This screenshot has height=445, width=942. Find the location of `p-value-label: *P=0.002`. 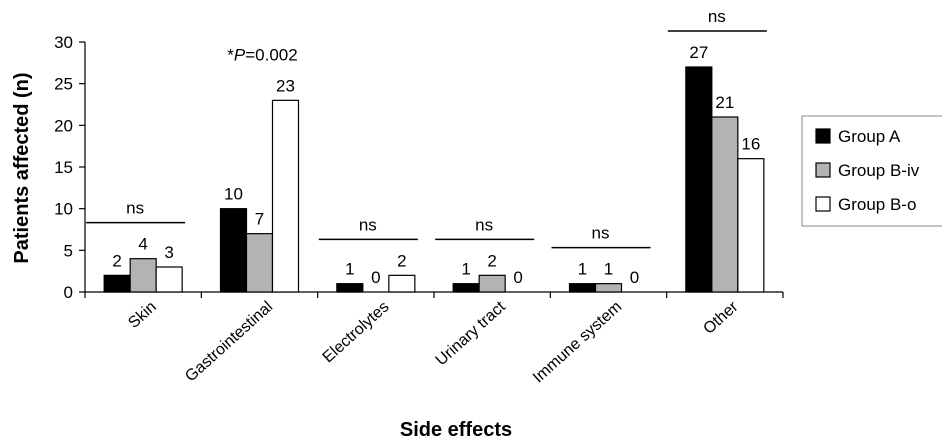

p-value-label: *P=0.002 is located at coordinates (262, 54).